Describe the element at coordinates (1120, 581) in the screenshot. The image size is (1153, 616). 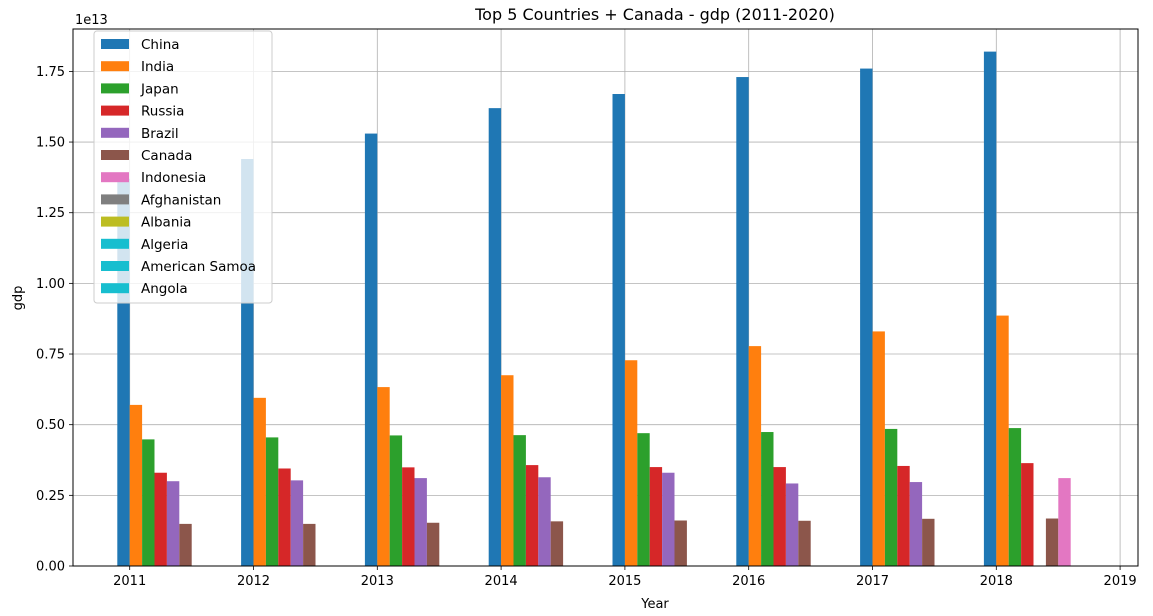
I see `x-tick-label: 2019` at that location.